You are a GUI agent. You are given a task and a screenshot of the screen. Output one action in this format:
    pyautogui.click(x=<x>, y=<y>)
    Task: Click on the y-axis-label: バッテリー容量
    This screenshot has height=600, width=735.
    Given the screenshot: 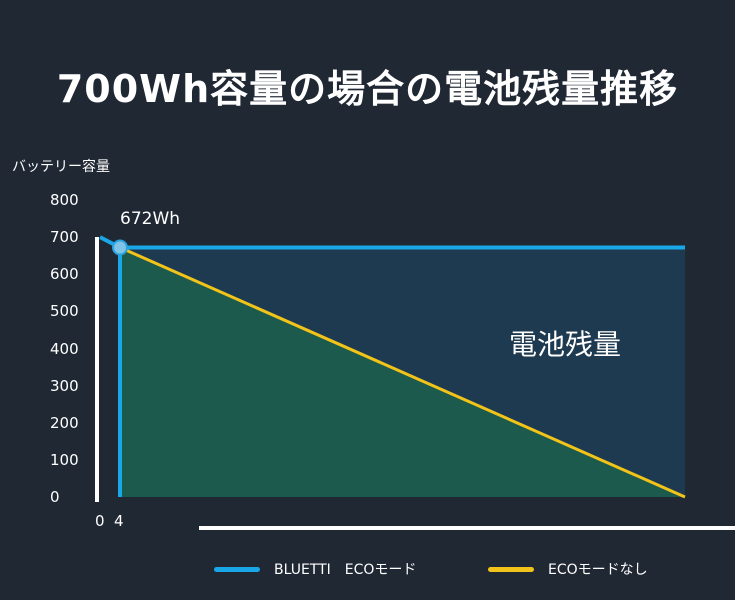 What is the action you would take?
    pyautogui.click(x=61, y=167)
    